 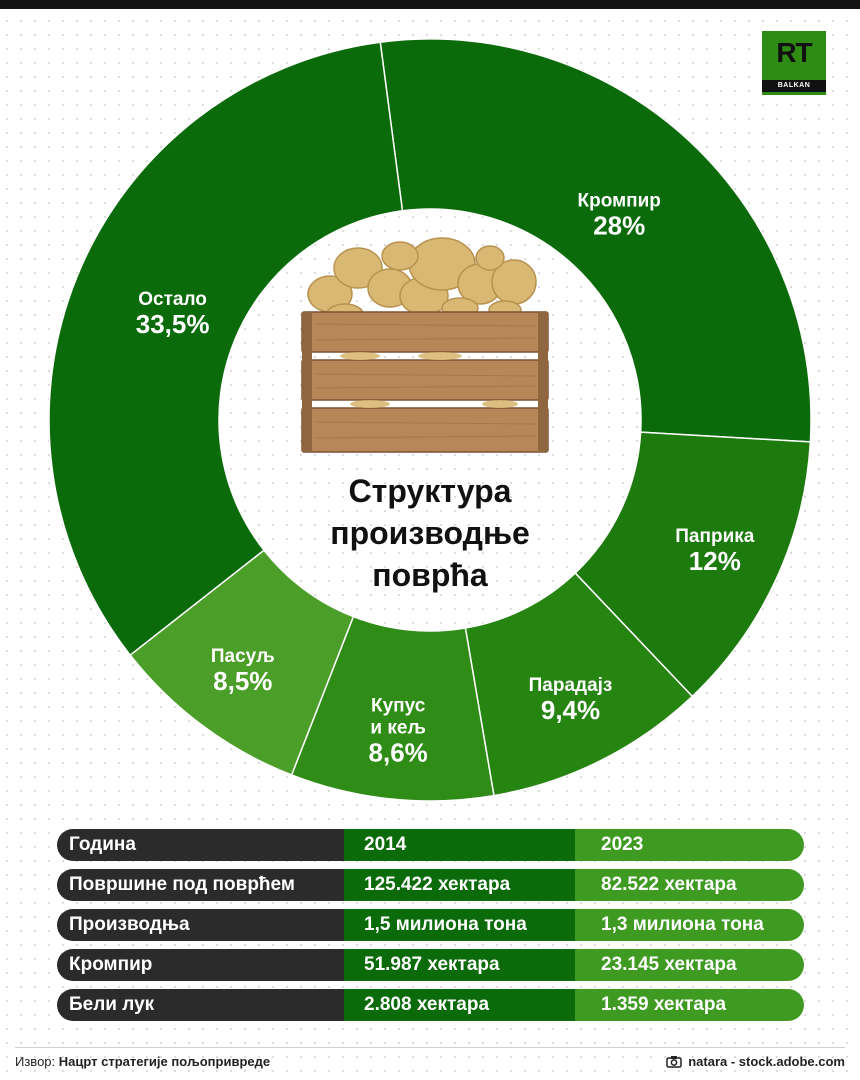 What do you see at coordinates (200, 885) in the screenshot?
I see `table-cell: Површине под поврћем` at bounding box center [200, 885].